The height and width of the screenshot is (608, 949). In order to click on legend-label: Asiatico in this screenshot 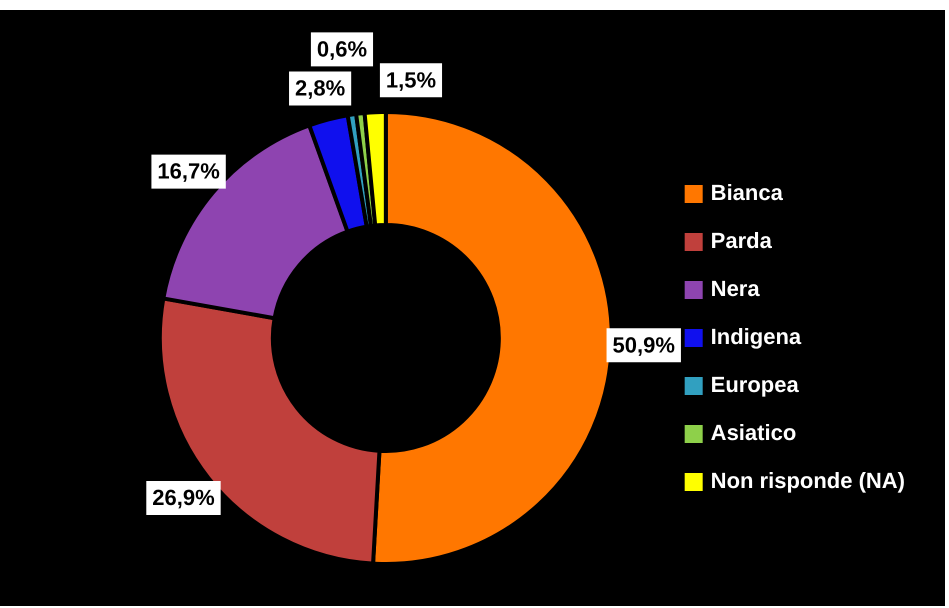, I will do `click(753, 433)`.